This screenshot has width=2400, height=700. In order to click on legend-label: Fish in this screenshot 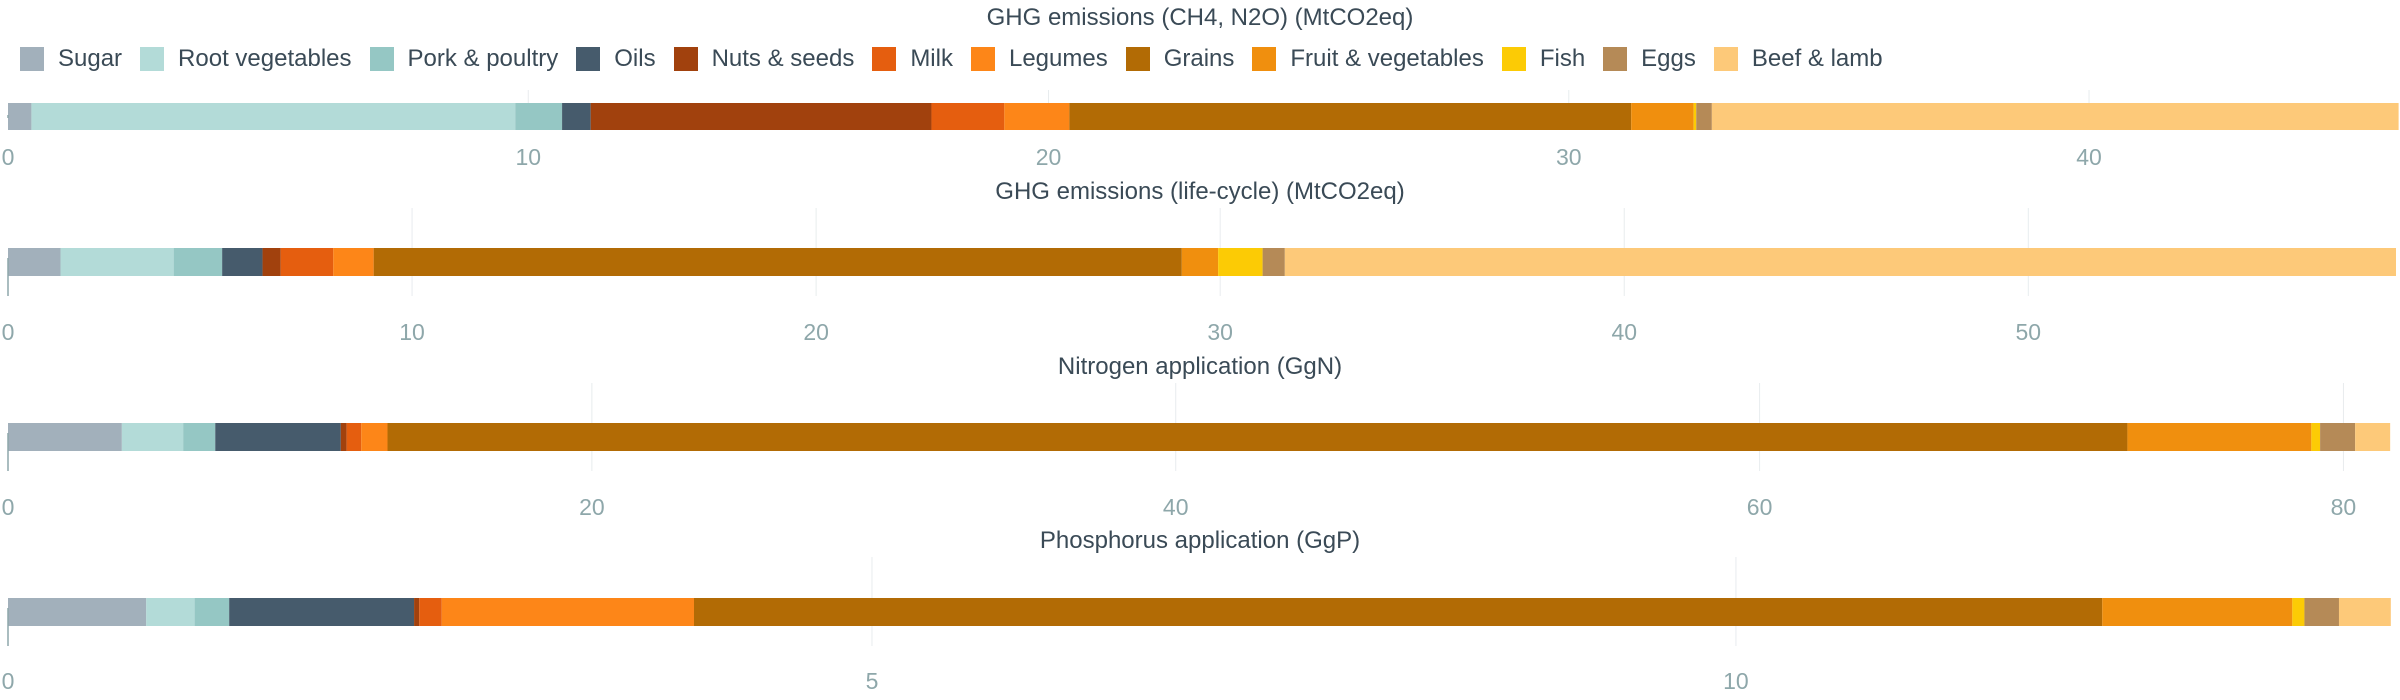, I will do `click(1562, 58)`.